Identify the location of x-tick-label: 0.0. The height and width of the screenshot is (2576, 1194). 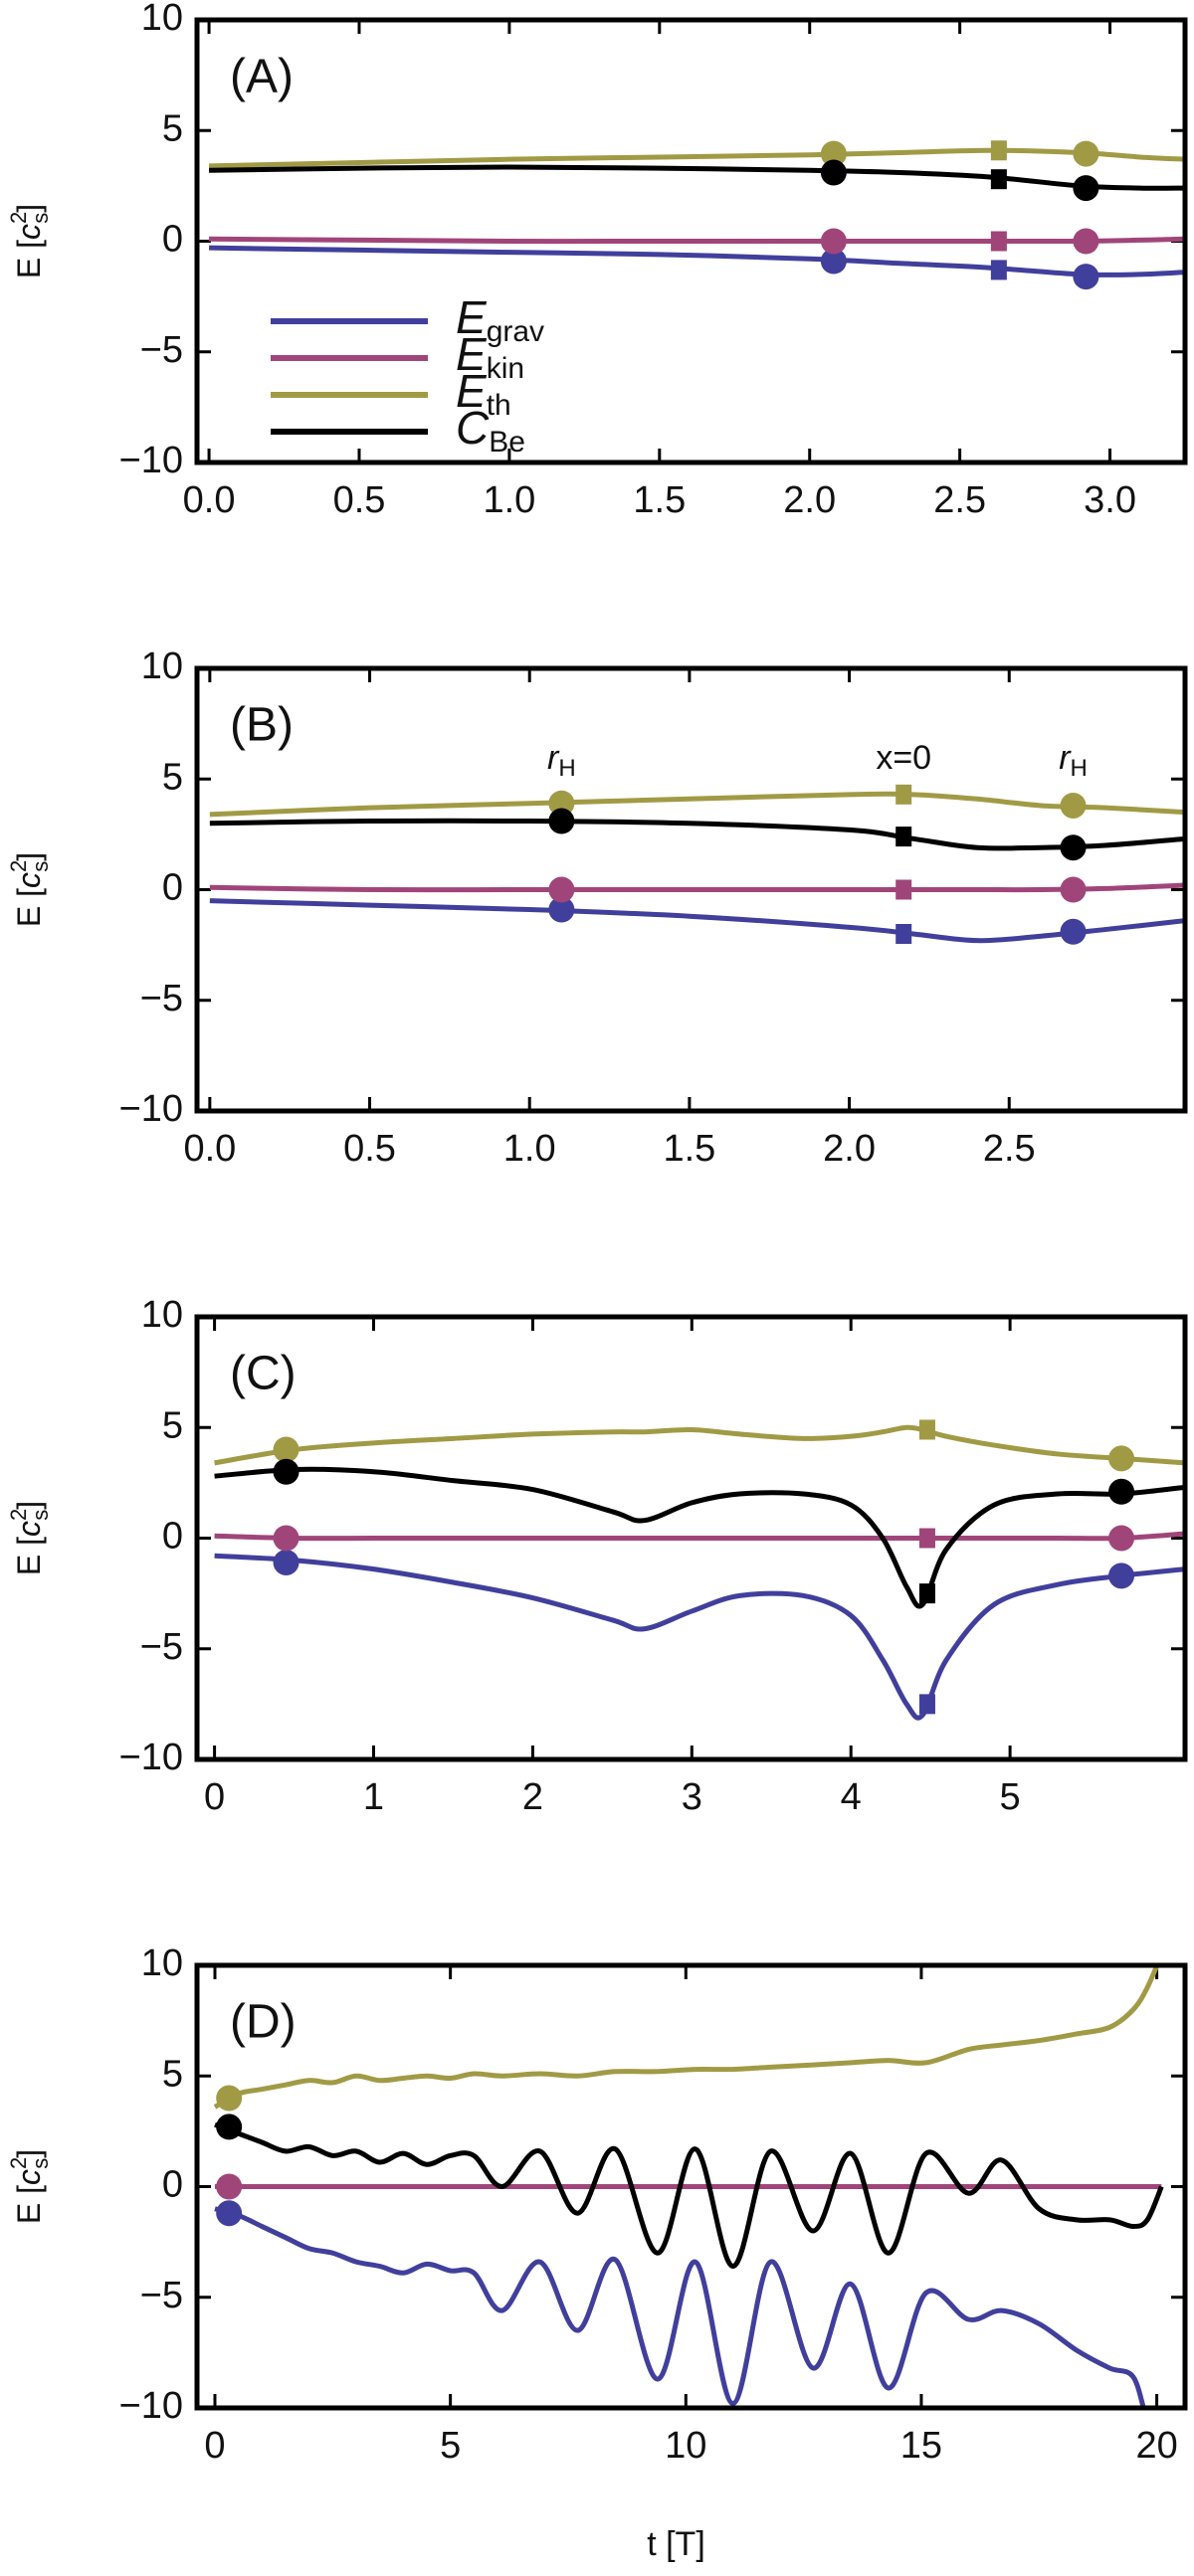
(209, 1149).